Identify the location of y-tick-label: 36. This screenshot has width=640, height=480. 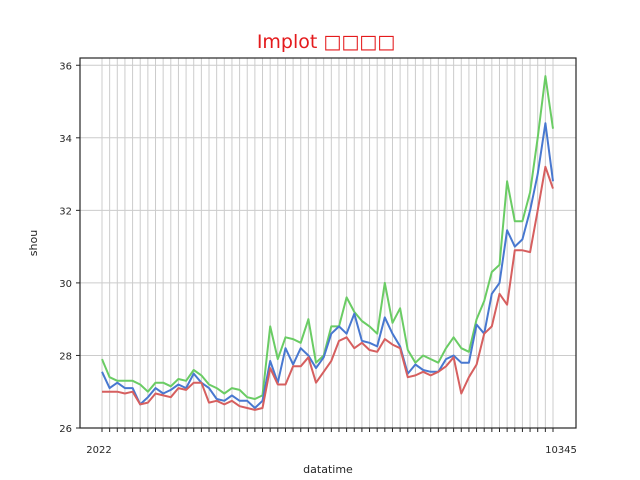
(65, 66).